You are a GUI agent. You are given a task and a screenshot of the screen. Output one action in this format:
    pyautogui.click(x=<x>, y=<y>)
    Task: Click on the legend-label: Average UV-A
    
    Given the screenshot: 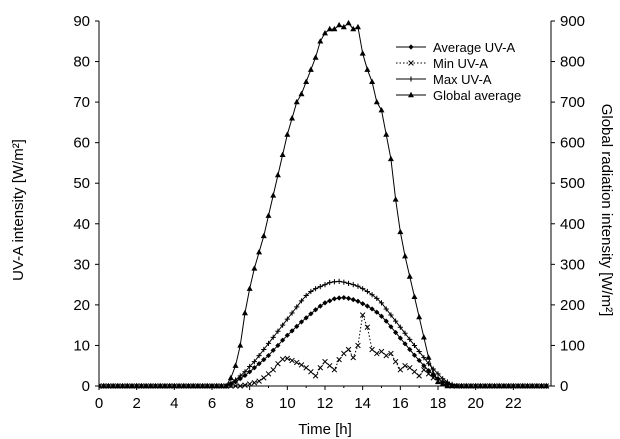 What is the action you would take?
    pyautogui.click(x=474, y=47)
    